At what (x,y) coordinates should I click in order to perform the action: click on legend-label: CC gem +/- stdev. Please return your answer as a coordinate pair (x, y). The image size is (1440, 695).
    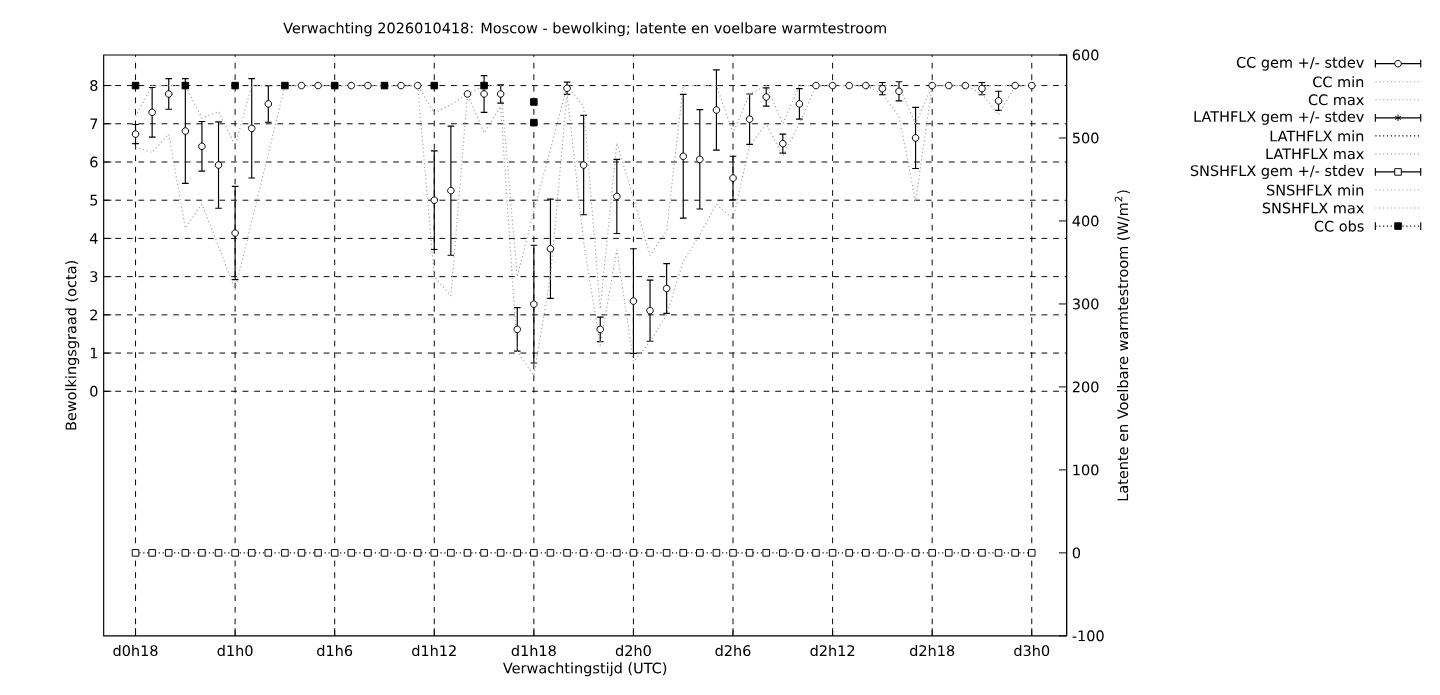
    Looking at the image, I should click on (1300, 63).